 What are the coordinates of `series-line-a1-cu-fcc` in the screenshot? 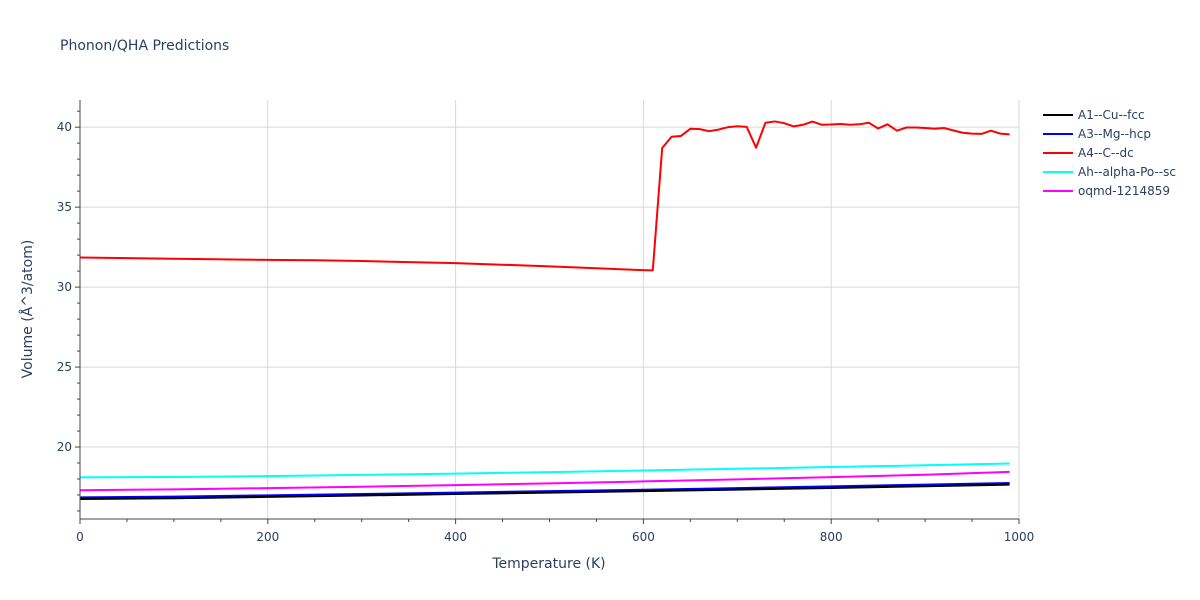 It's located at (544, 492).